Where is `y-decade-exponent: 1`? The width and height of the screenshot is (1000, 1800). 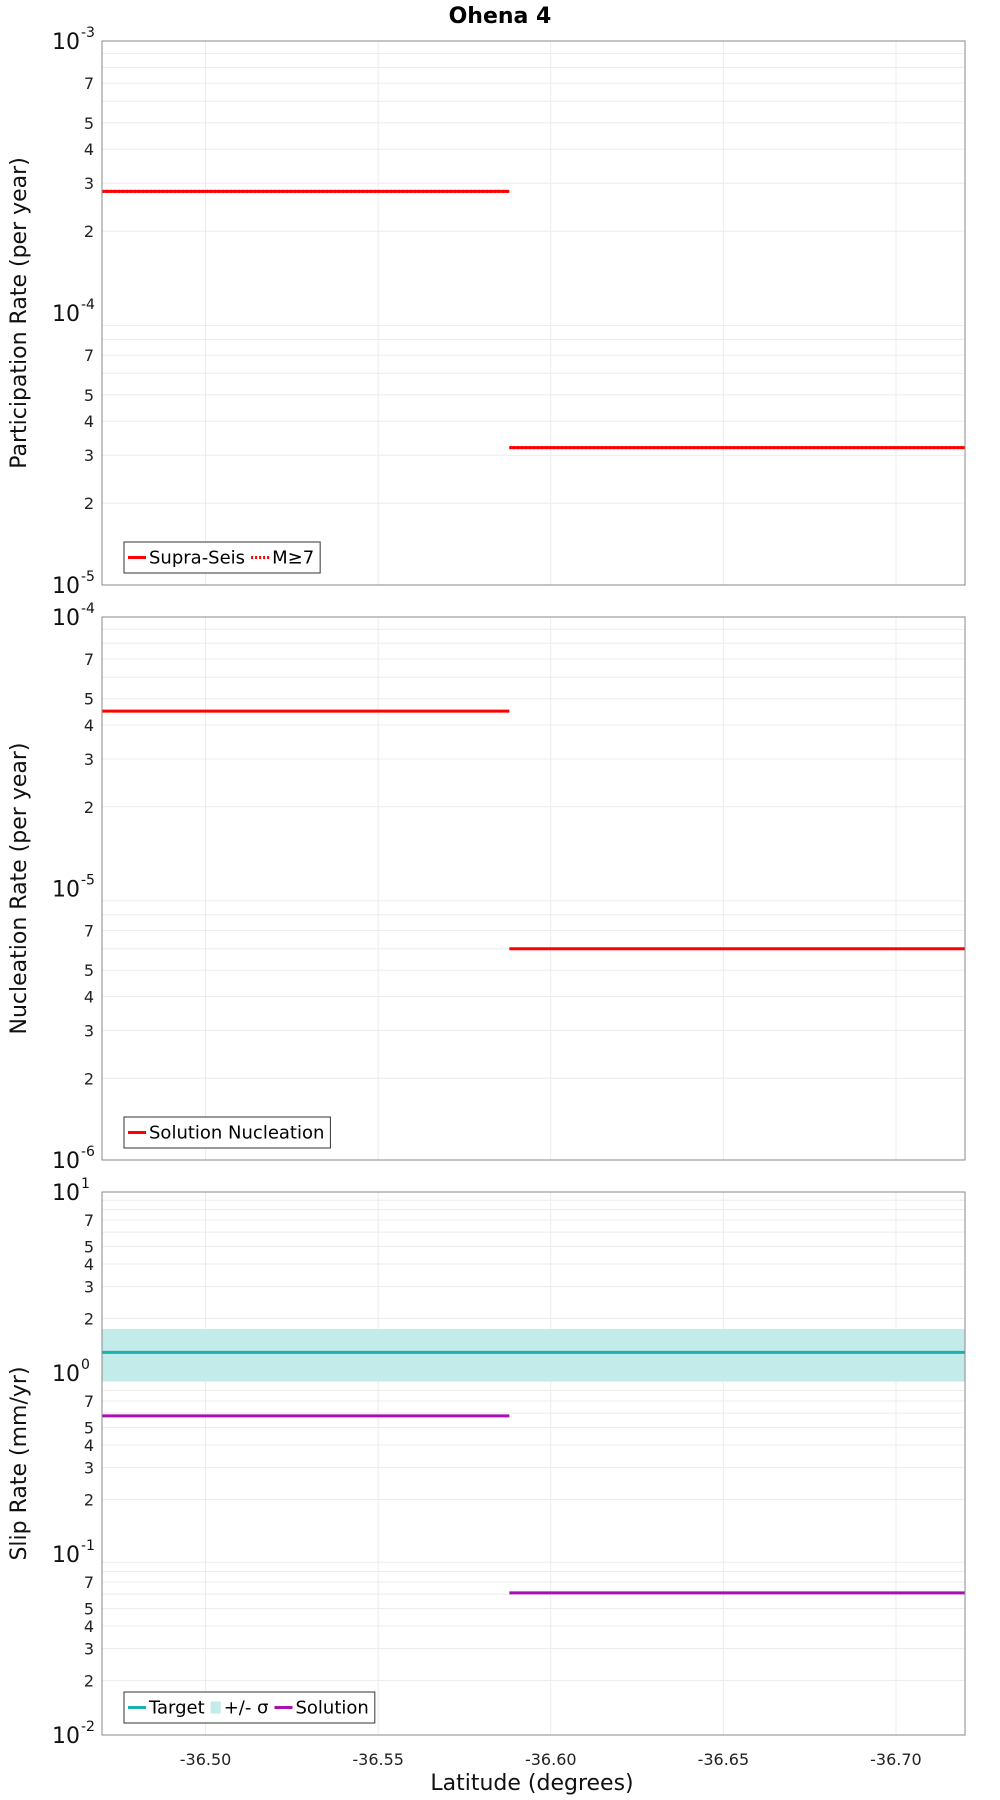 y-decade-exponent: 1 is located at coordinates (85, 1184).